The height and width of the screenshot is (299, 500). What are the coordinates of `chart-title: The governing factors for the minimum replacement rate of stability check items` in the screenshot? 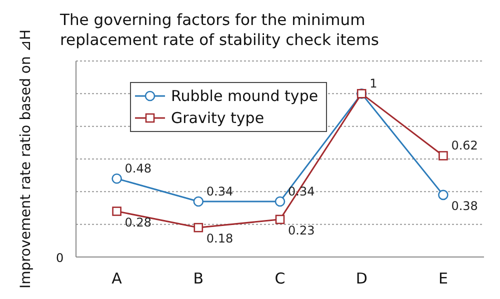 It's located at (219, 30).